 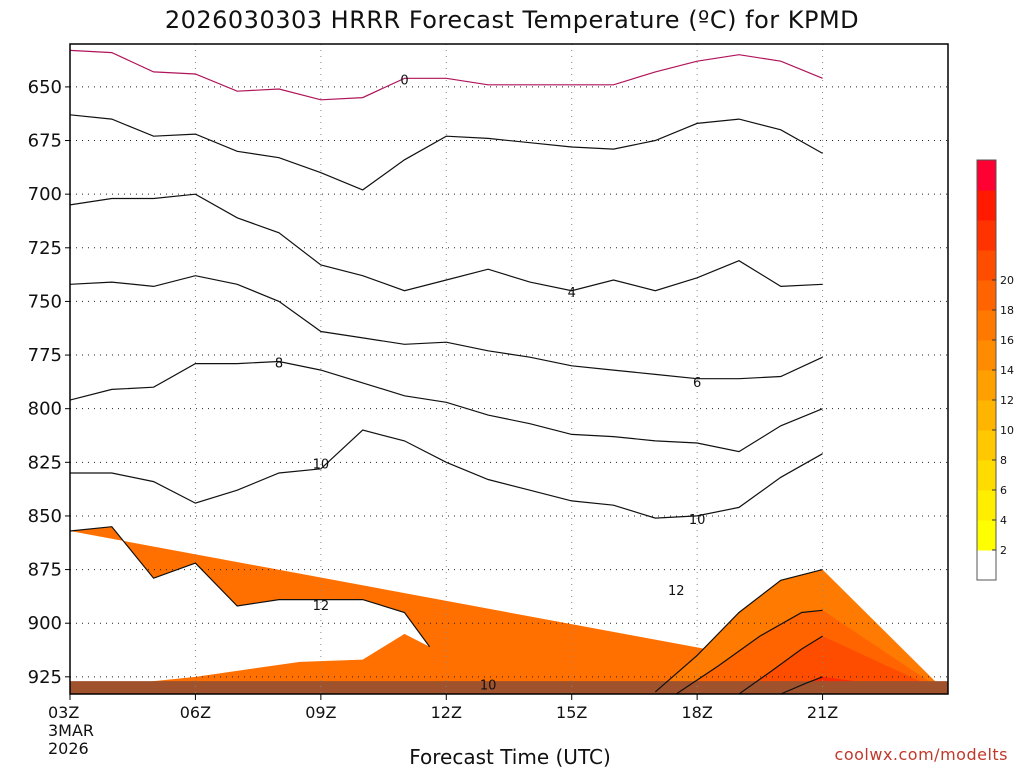 What do you see at coordinates (45, 623) in the screenshot?
I see `y-tick-label-900: 900` at bounding box center [45, 623].